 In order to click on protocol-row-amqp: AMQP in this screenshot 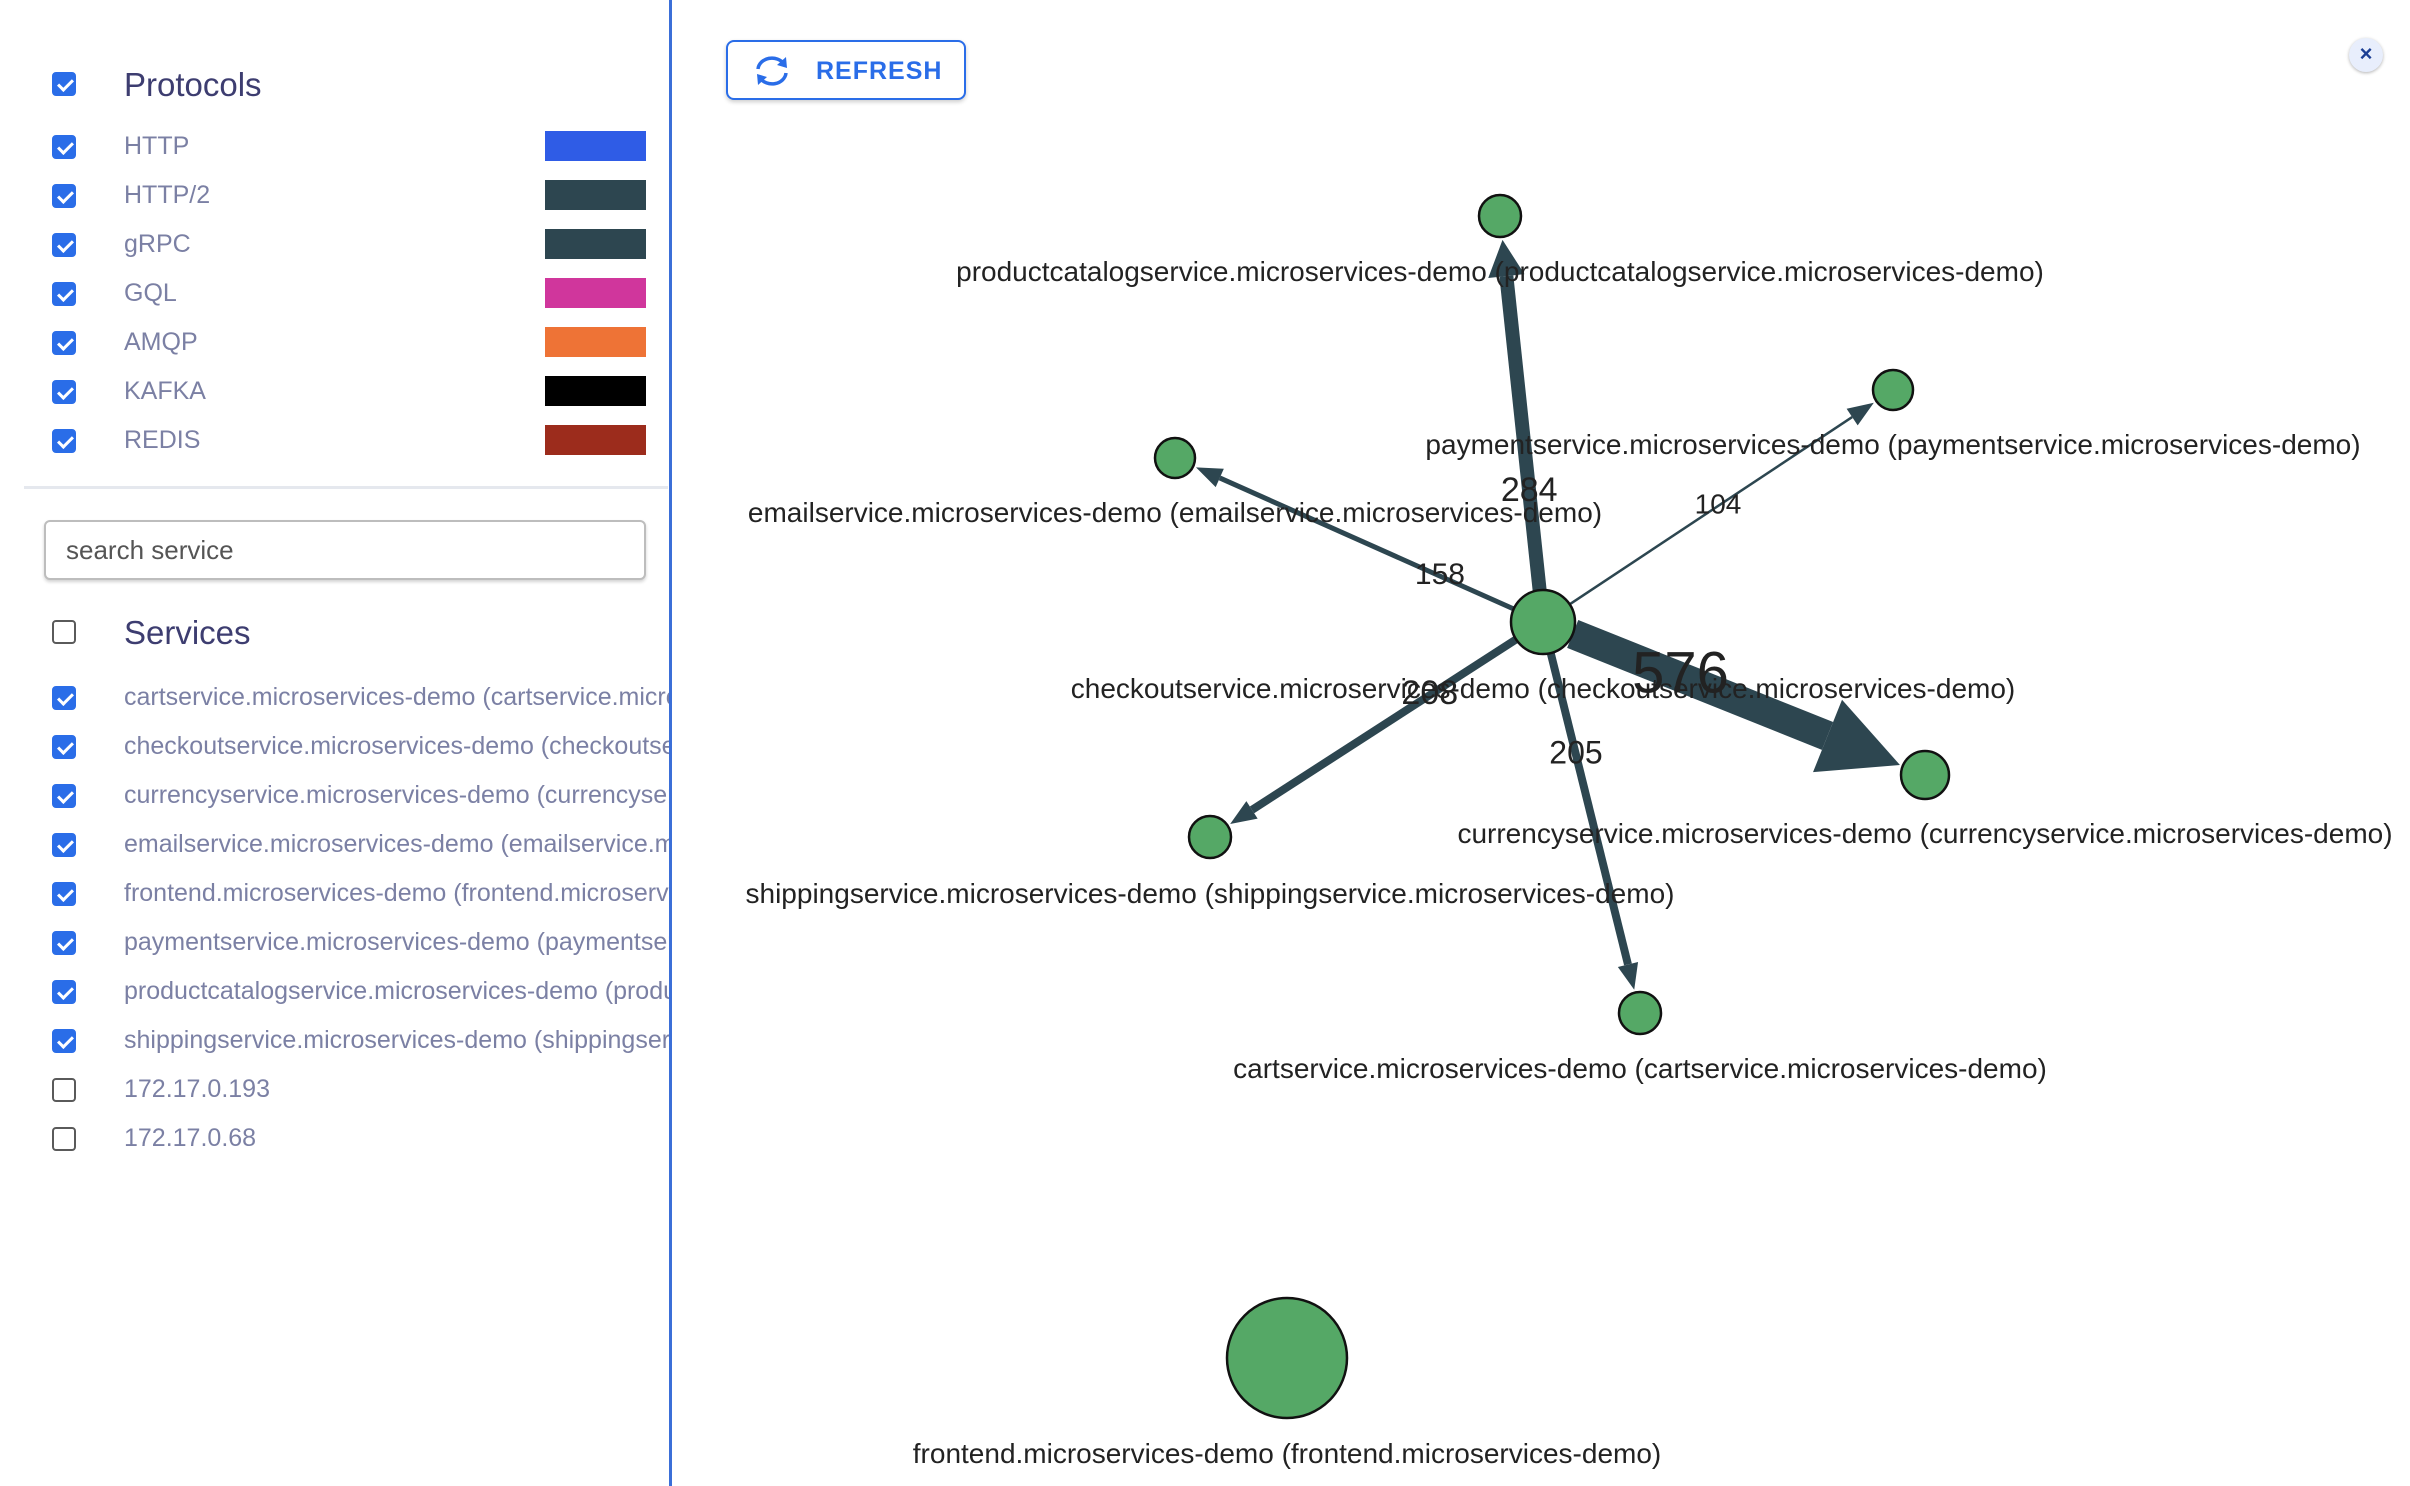, I will do `click(334, 343)`.